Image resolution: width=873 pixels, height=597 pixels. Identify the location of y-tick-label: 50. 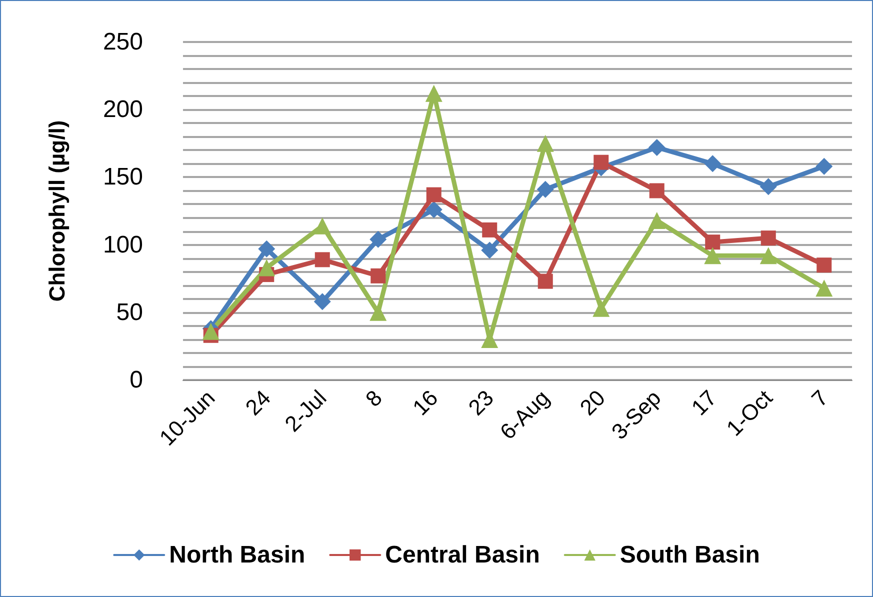
(129, 312).